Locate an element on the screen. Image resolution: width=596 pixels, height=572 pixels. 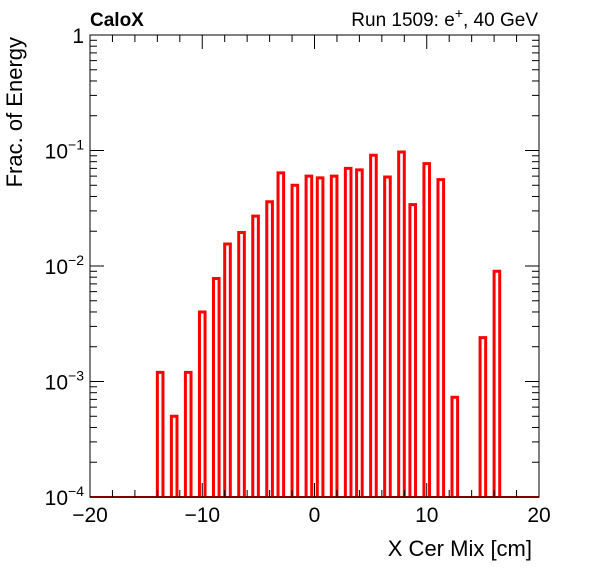
y-tick-label: 10⁻⁴ is located at coordinates (65, 496).